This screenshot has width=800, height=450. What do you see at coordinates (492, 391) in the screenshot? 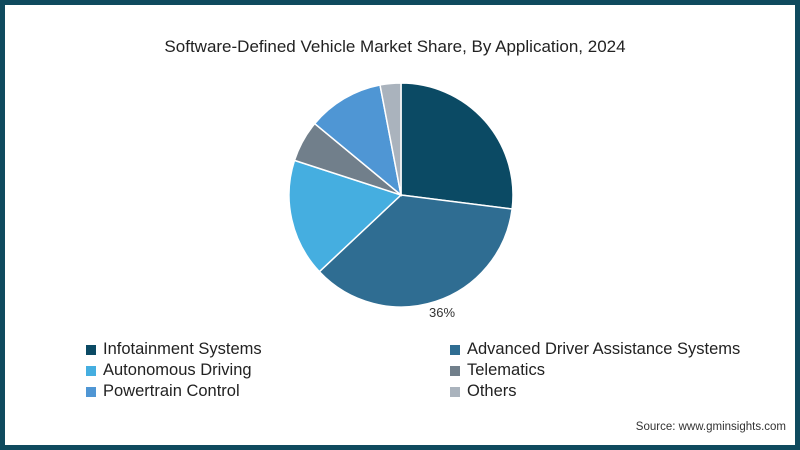
I see `legend-label: Others` at bounding box center [492, 391].